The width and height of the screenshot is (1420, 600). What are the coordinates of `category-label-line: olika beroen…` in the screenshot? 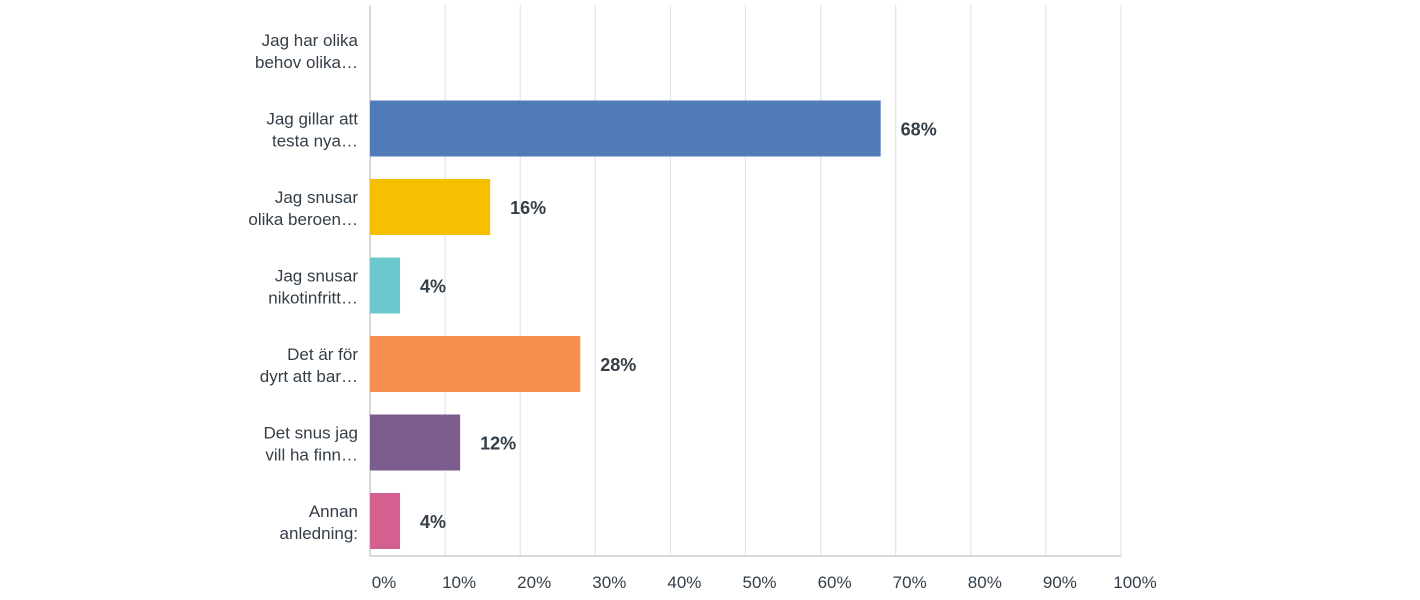 It's located at (303, 219).